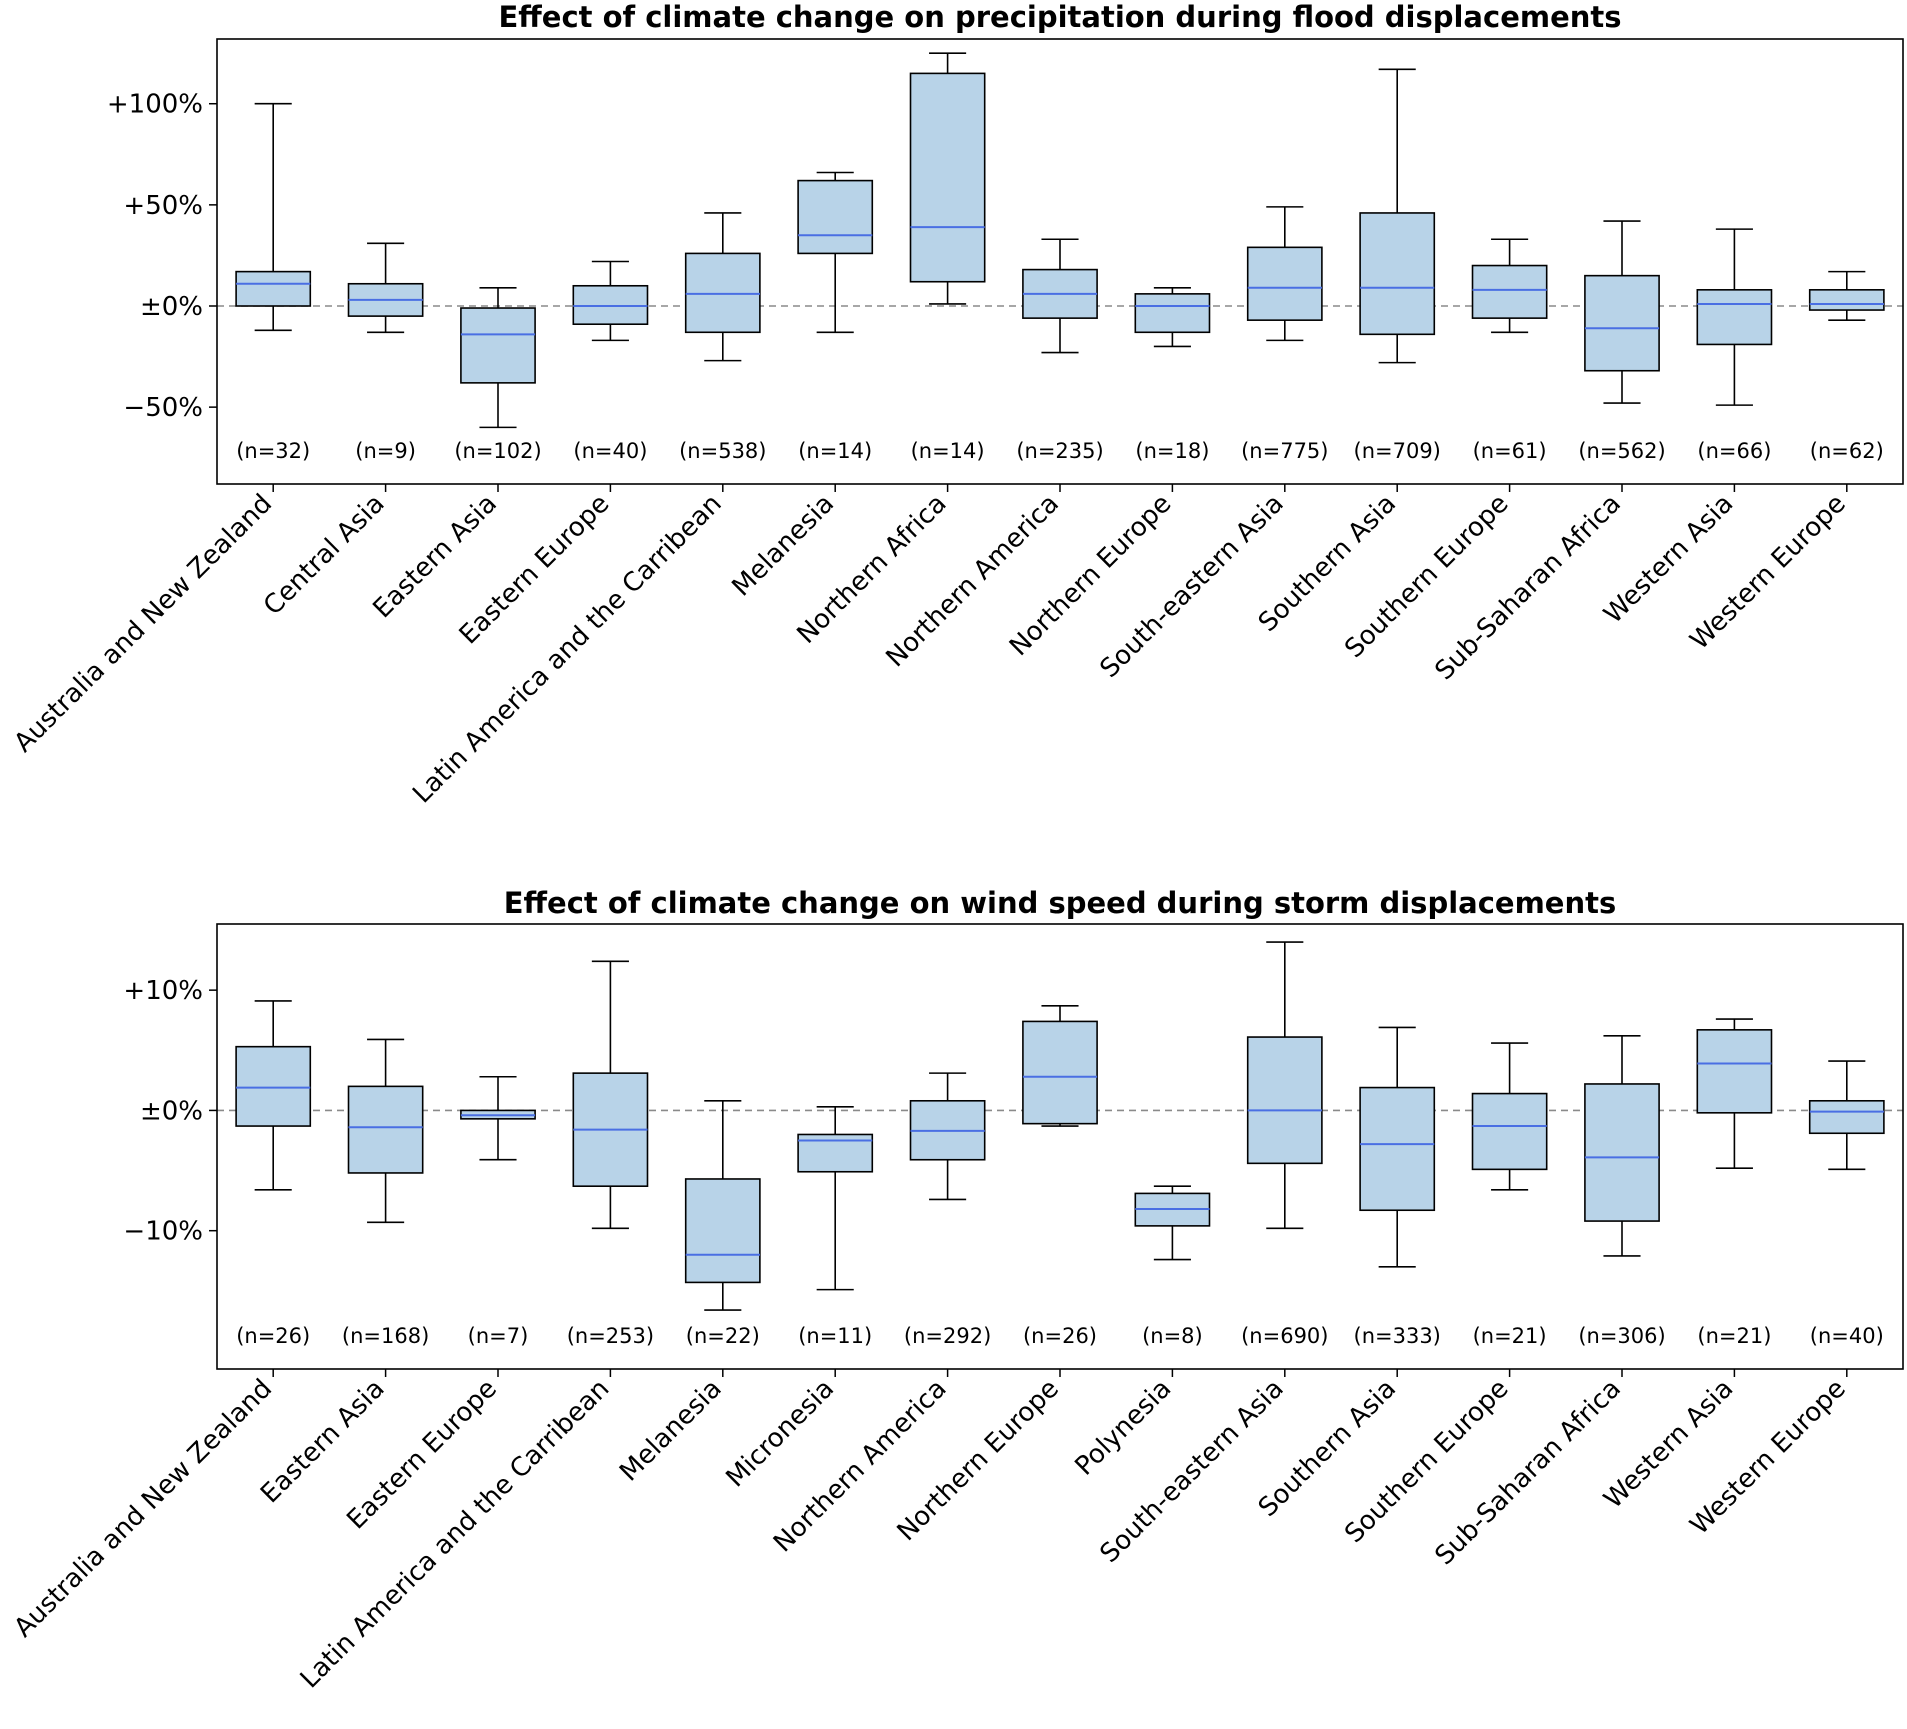 The height and width of the screenshot is (1729, 1907). Describe the element at coordinates (1172, 1336) in the screenshot. I see `sample-size-label: (n=8)` at that location.